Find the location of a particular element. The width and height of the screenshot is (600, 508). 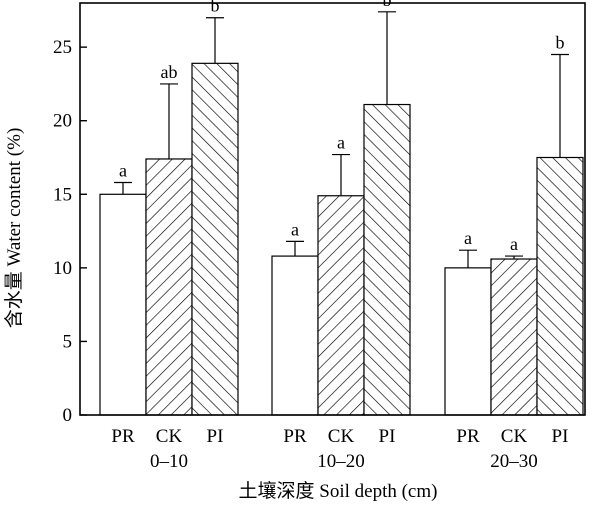

depth-group-label: 0–10 is located at coordinates (169, 461).